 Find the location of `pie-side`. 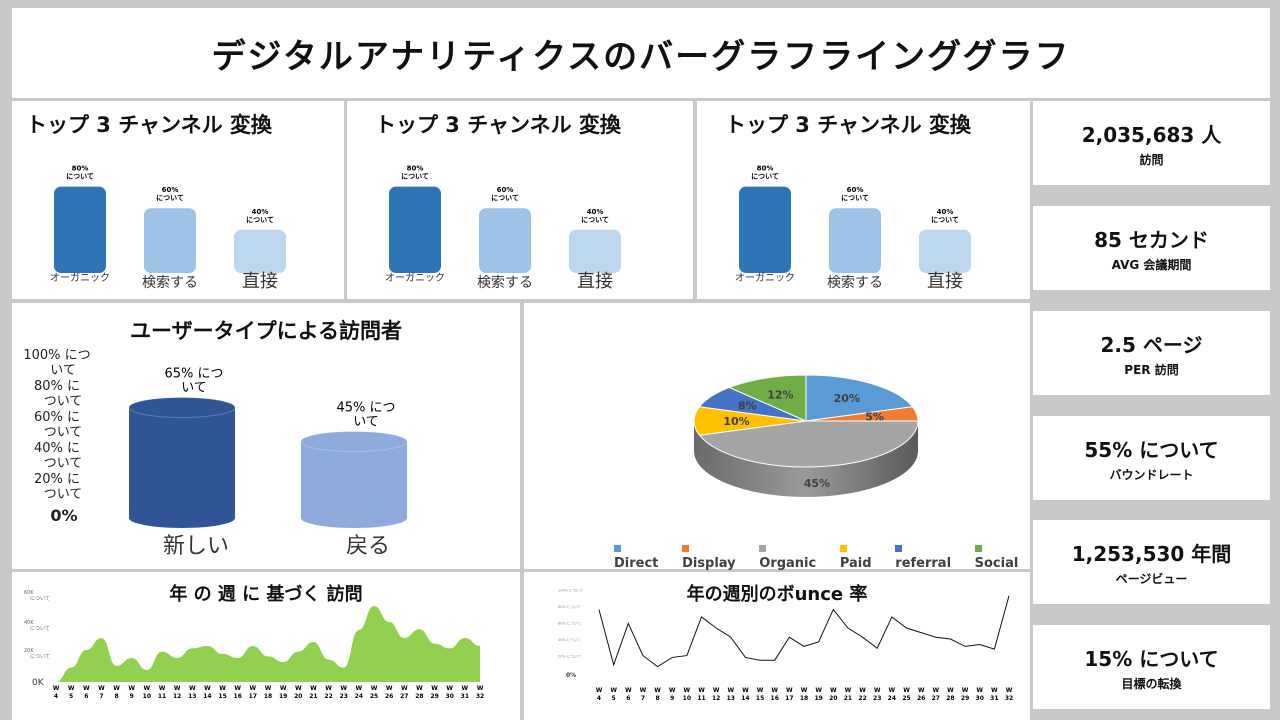

pie-side is located at coordinates (806, 459).